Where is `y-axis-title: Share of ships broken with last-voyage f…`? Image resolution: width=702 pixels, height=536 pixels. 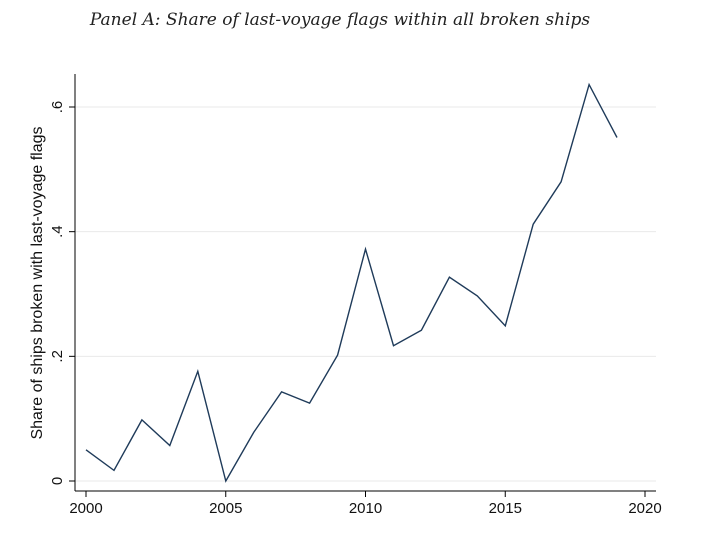 y-axis-title: Share of ships broken with last-voyage f… is located at coordinates (37, 282).